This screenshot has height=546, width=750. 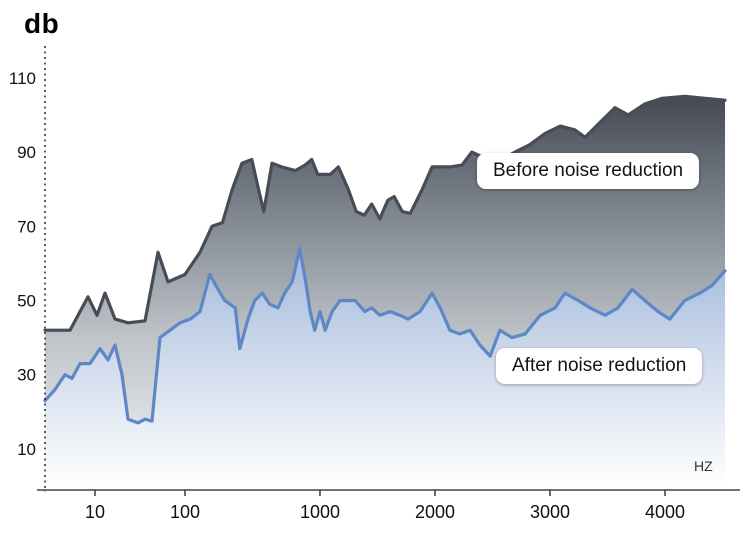 I want to click on series-label-before-noise-reduction: Before noise reduction, so click(x=588, y=171).